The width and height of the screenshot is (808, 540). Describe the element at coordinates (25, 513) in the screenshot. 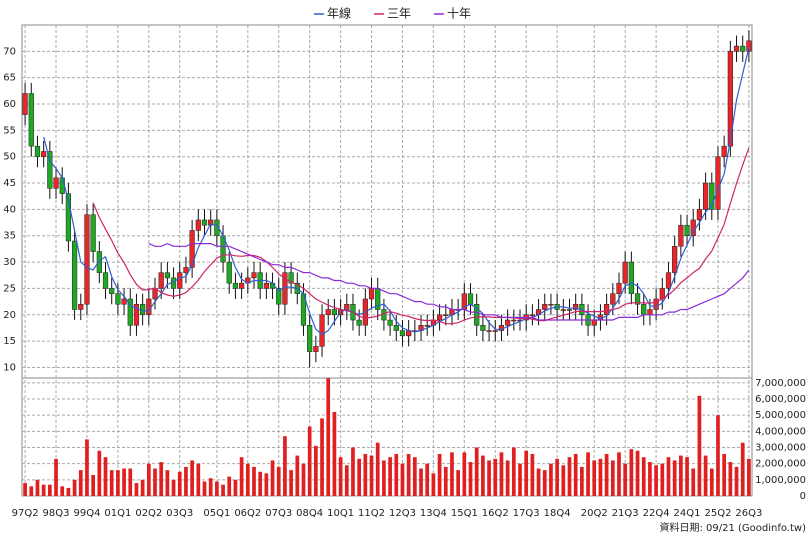

I see `x-tick-label: 97Q2` at that location.